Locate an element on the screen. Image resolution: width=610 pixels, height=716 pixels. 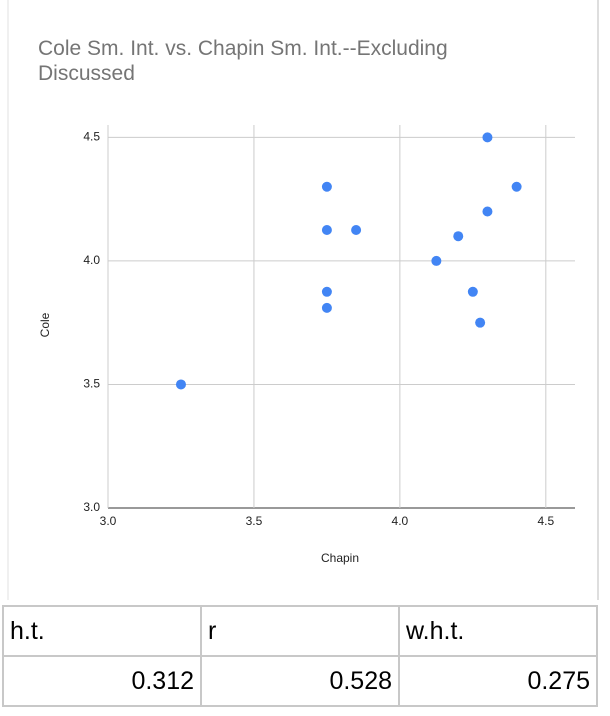
x-tick-label: 4.5 is located at coordinates (545, 521).